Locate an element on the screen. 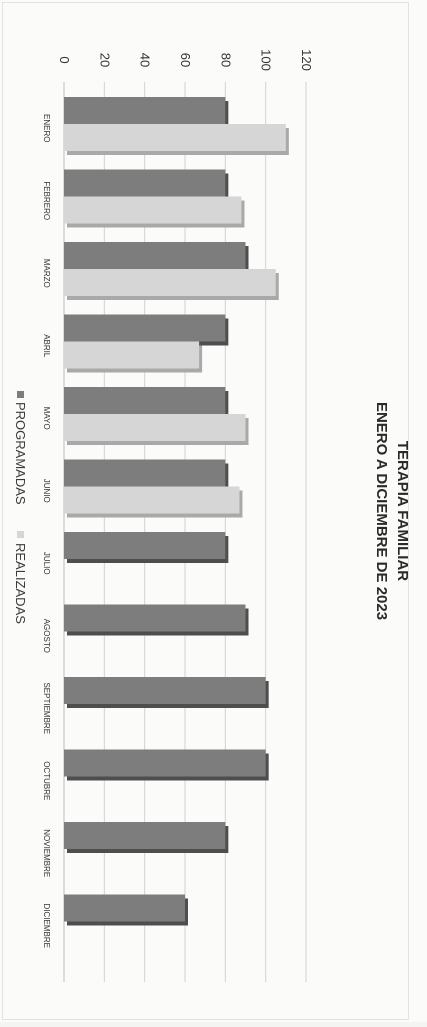 The height and width of the screenshot is (1027, 427). bar-programadas-julio is located at coordinates (146, 547).